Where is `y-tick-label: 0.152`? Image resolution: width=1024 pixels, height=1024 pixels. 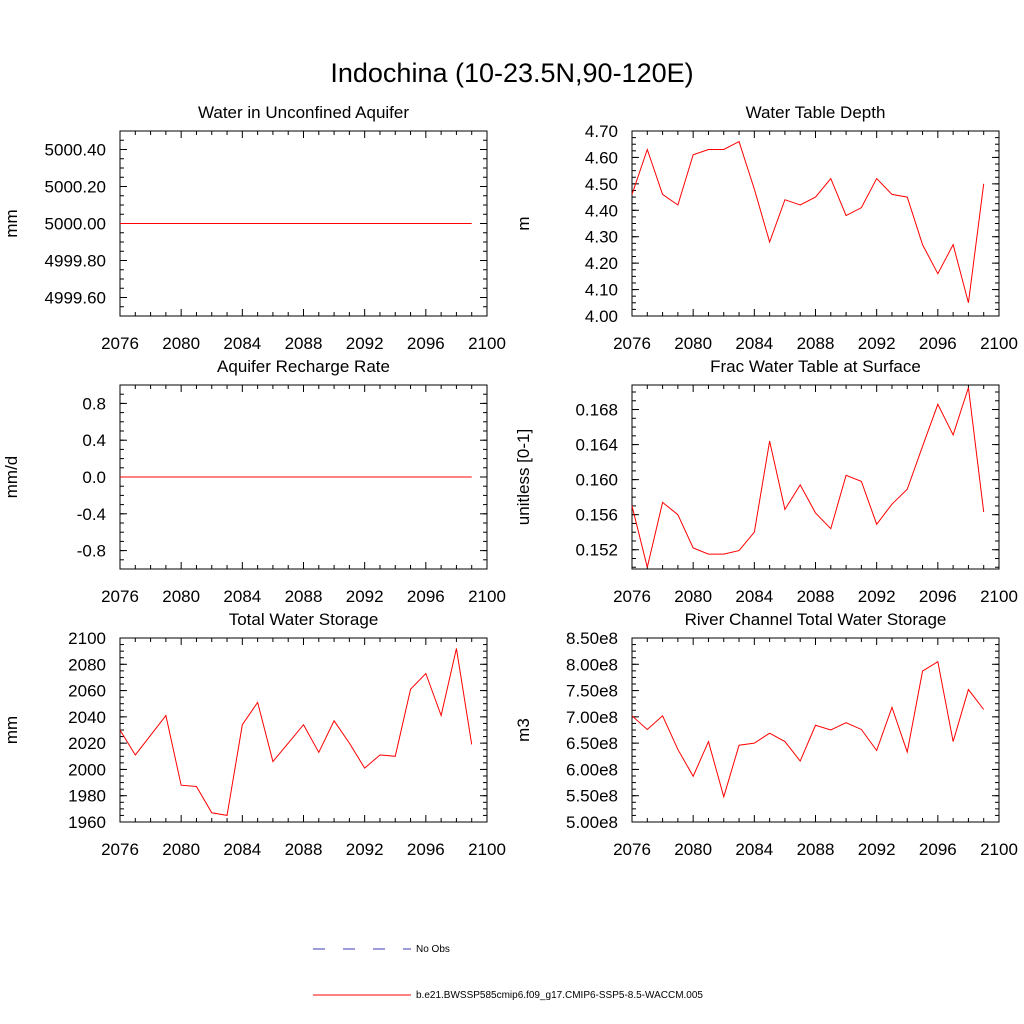 y-tick-label: 0.152 is located at coordinates (596, 550).